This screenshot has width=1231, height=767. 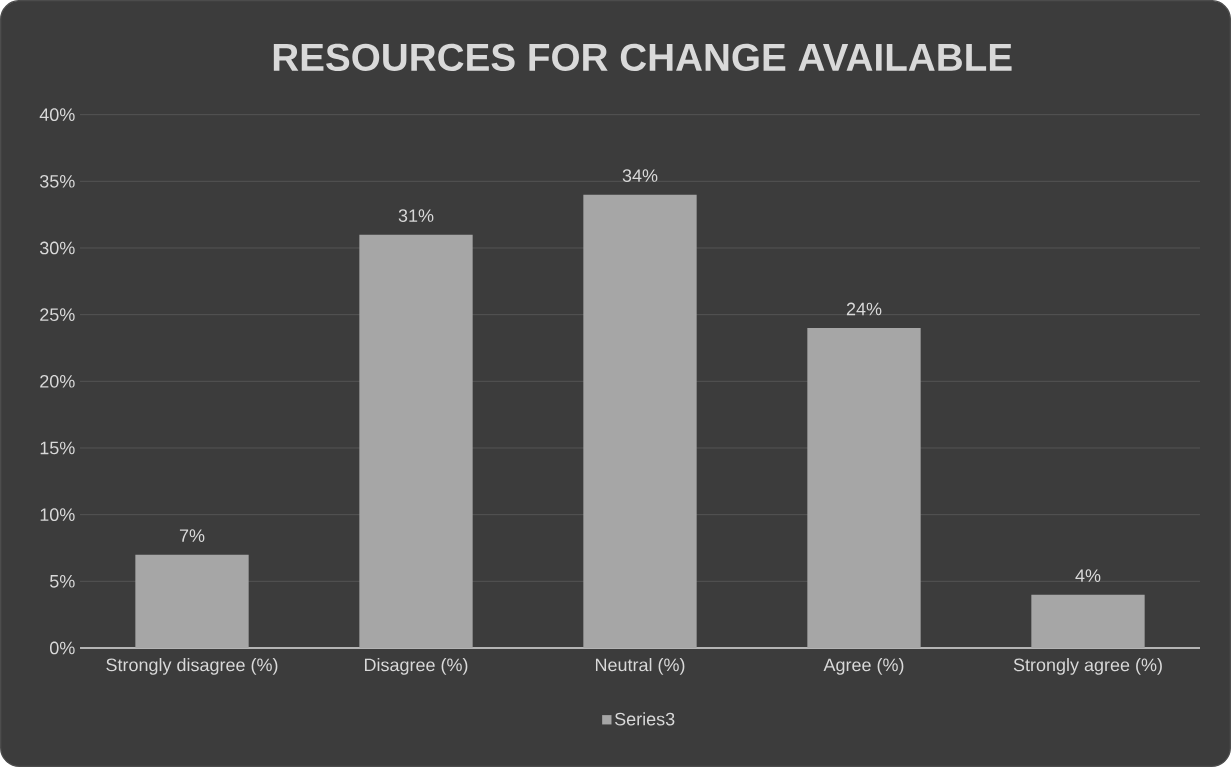 What do you see at coordinates (863, 666) in the screenshot?
I see `x-tick-label: Agree (%)` at bounding box center [863, 666].